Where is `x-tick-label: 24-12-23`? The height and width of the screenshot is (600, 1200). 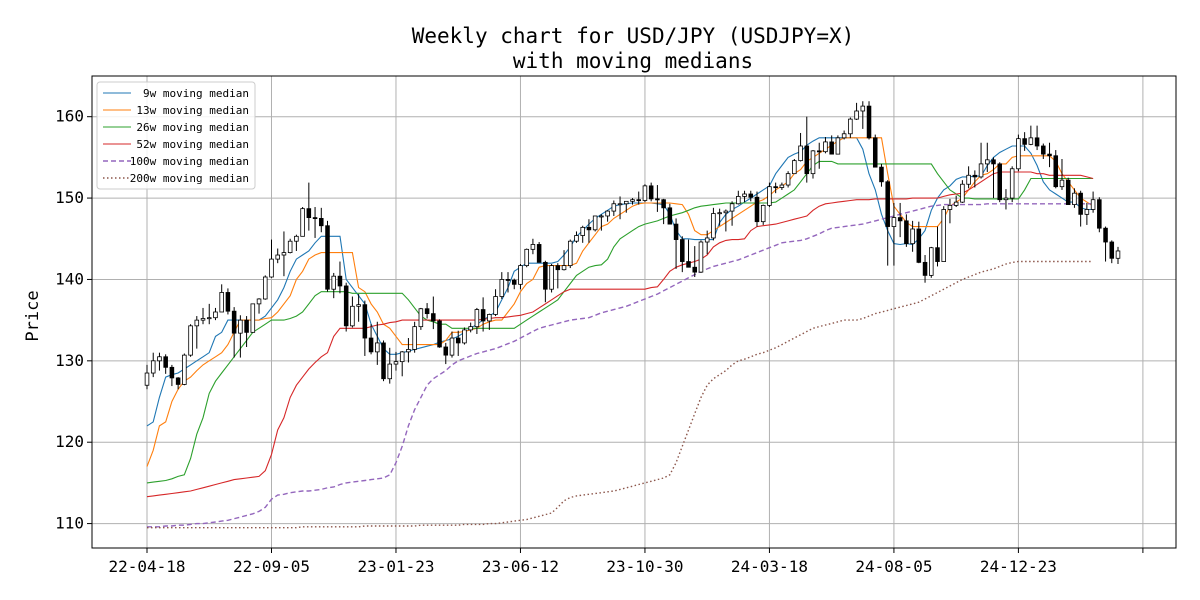 x-tick-label: 24-12-23 is located at coordinates (1018, 566).